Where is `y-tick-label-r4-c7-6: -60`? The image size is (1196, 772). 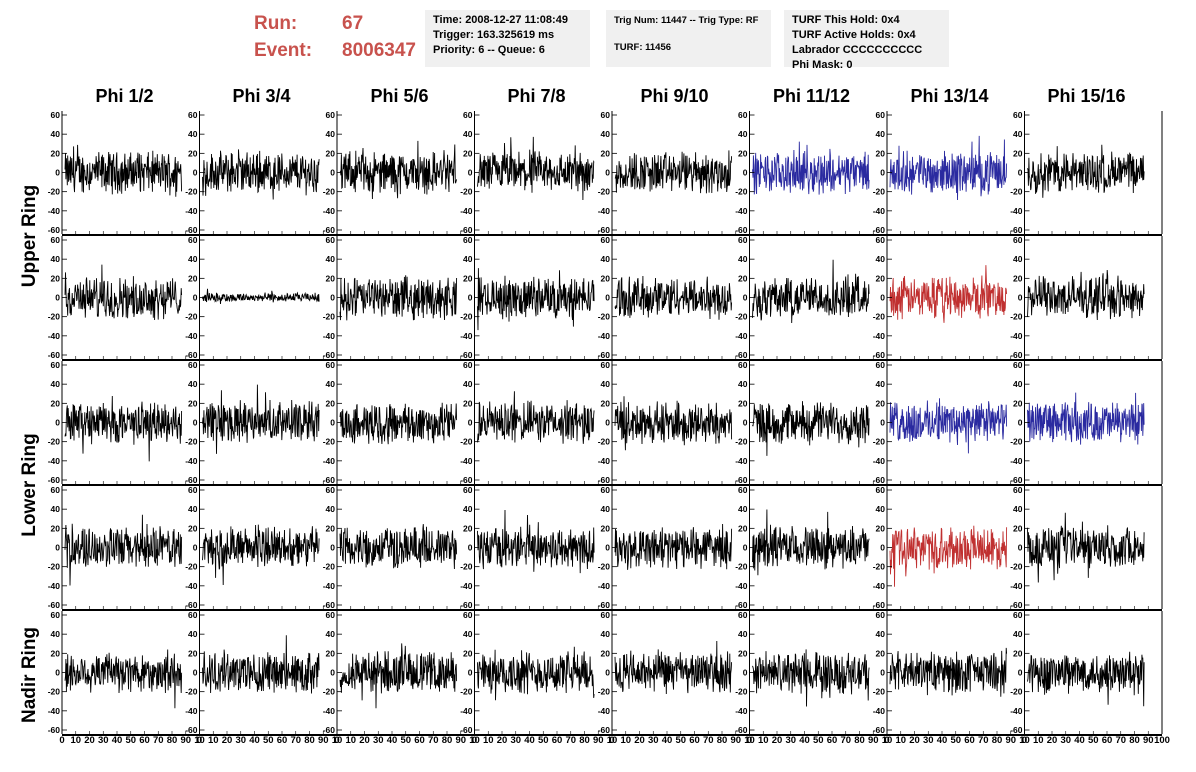 y-tick-label-r4-c7-6: -60 is located at coordinates (1016, 730).